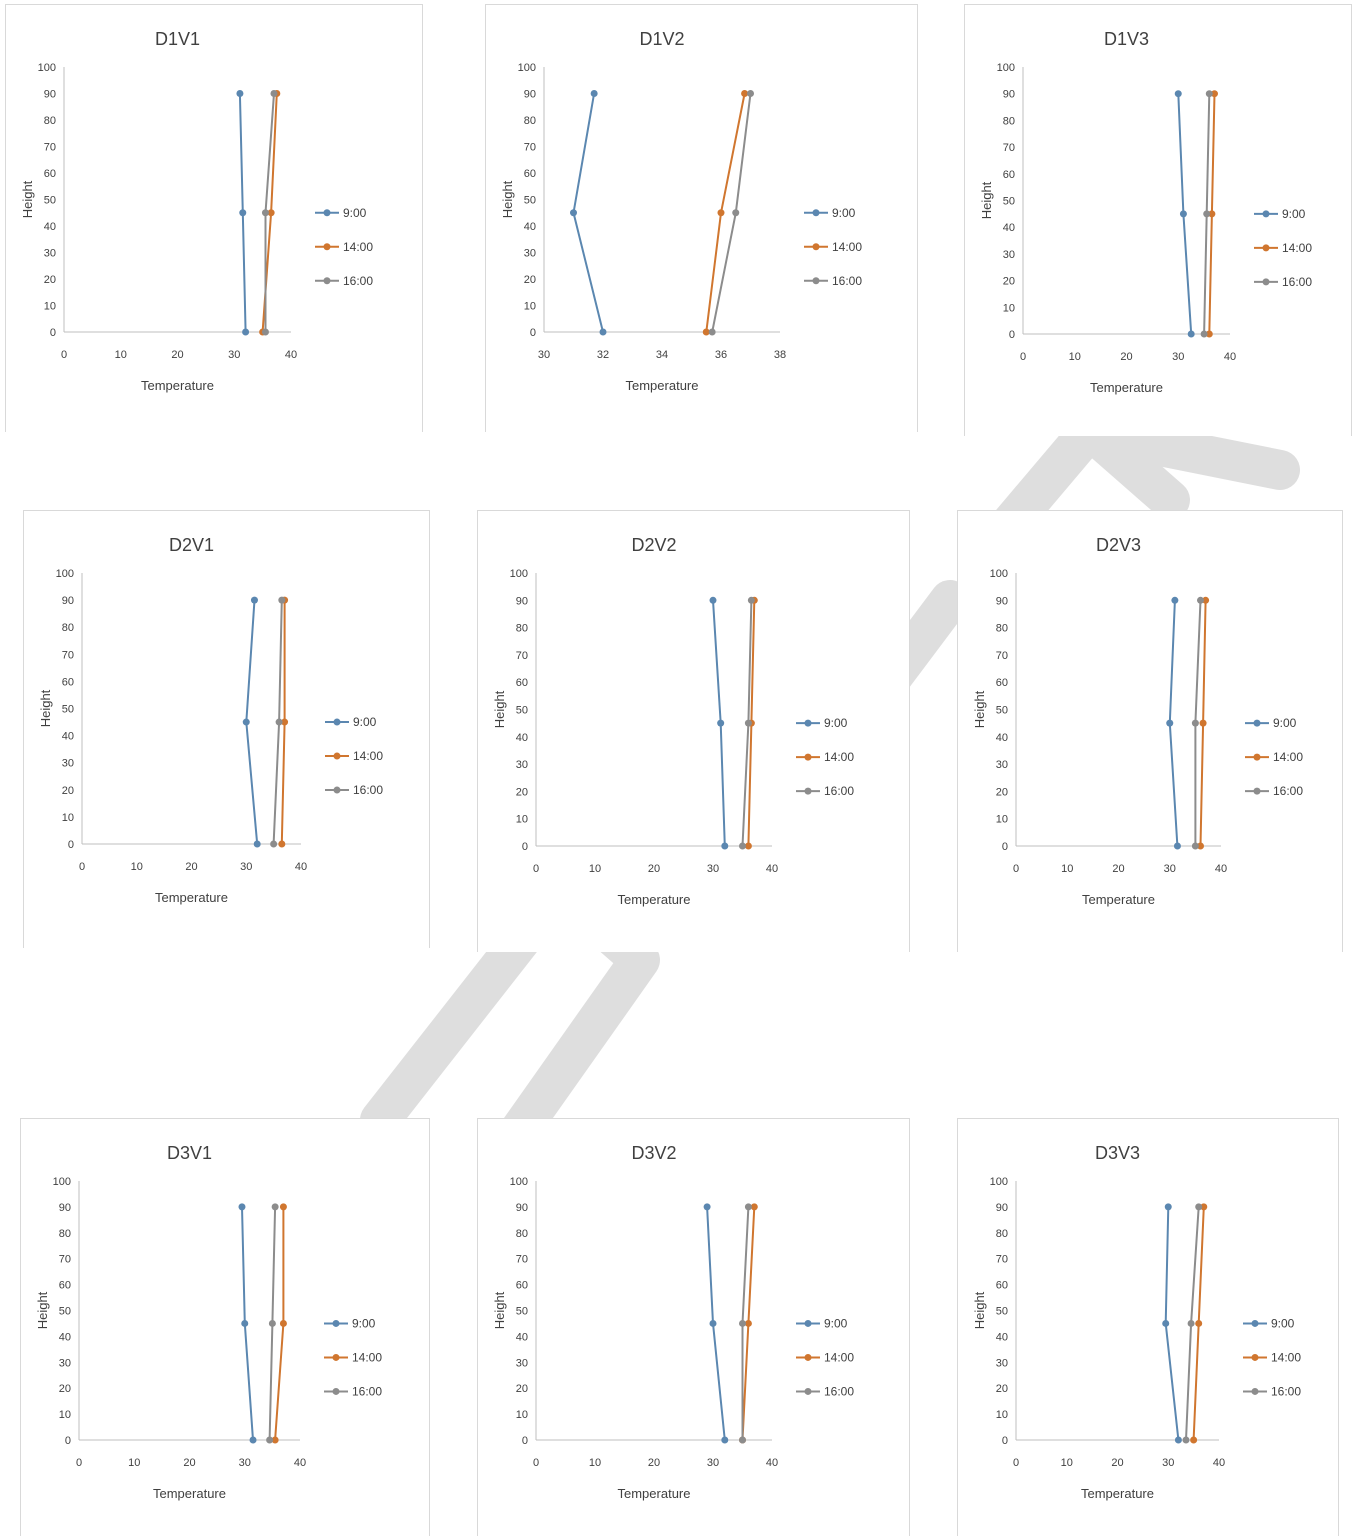  I want to click on chart-title: D2V1, so click(191, 545).